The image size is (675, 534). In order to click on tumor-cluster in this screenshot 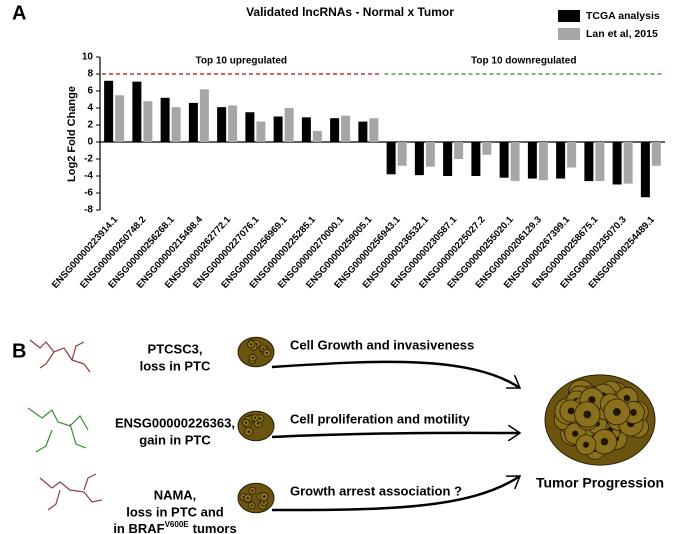, I will do `click(600, 420)`.